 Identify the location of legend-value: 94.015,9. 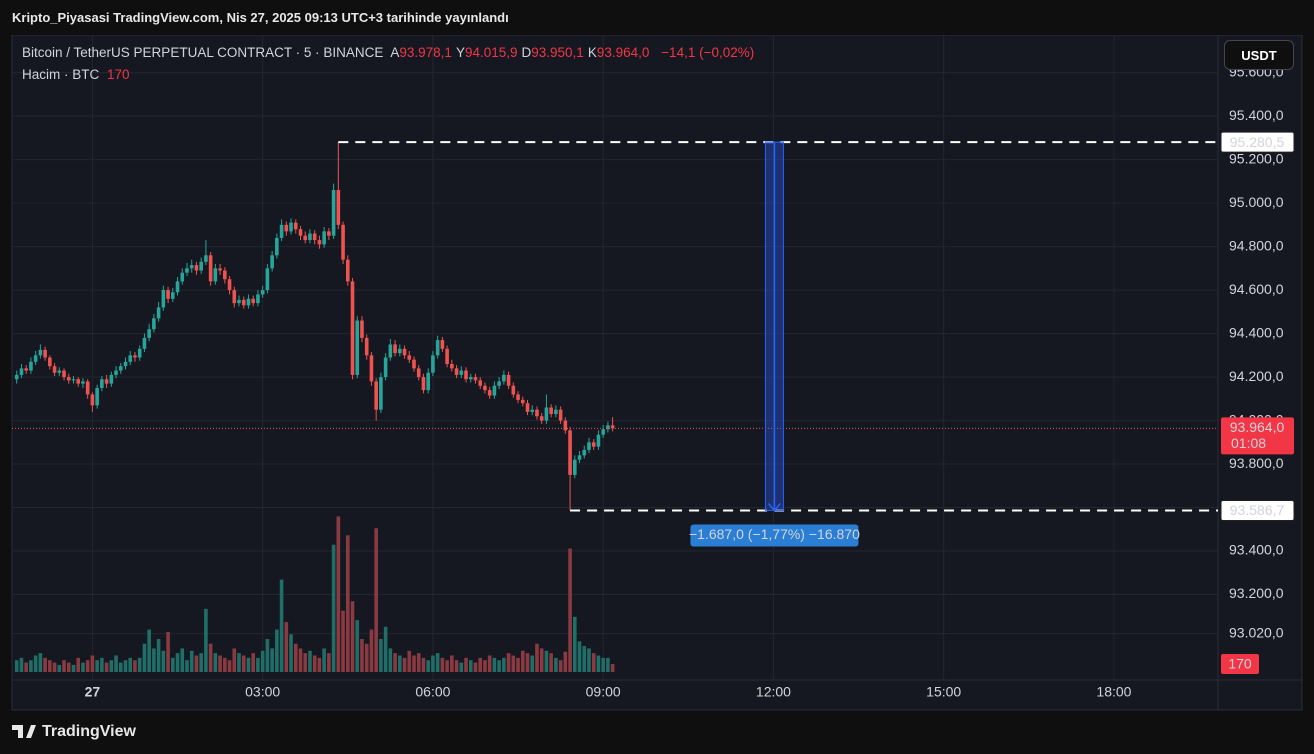
(491, 52).